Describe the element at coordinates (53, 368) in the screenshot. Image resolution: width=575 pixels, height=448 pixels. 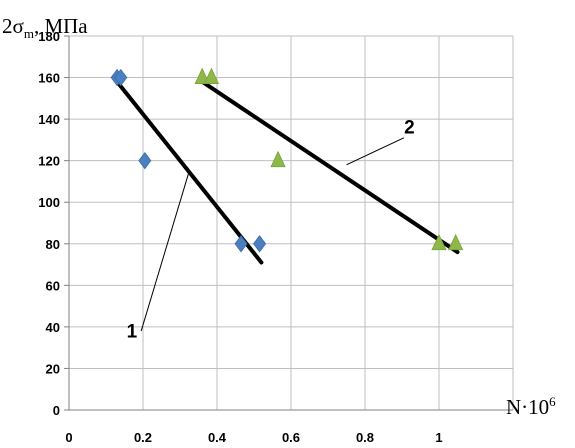
I see `y-tick-label: 20` at that location.